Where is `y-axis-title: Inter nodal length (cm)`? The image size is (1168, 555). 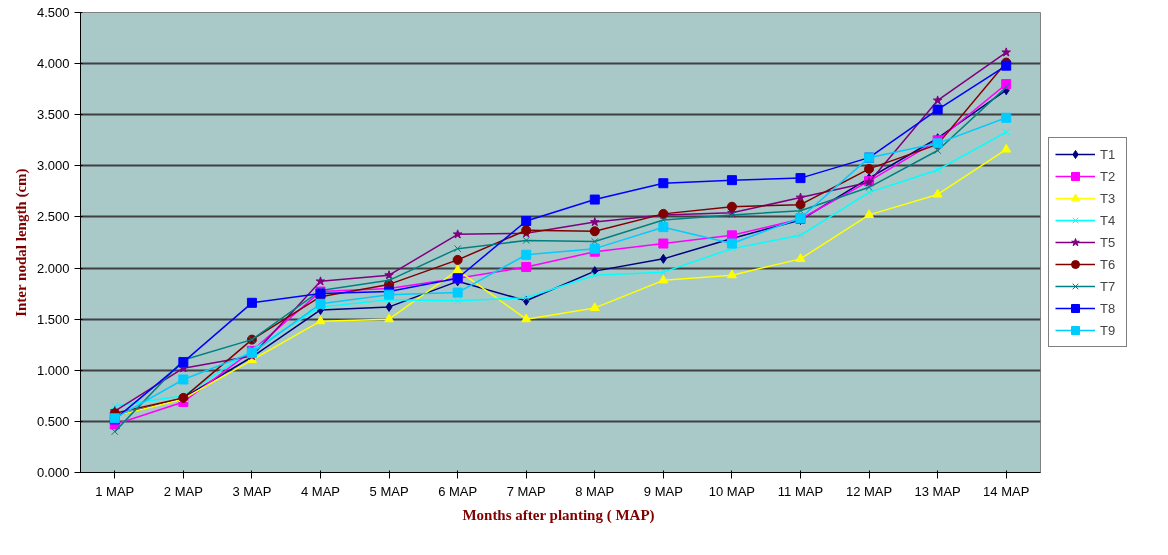 y-axis-title: Inter nodal length (cm) is located at coordinates (21, 242).